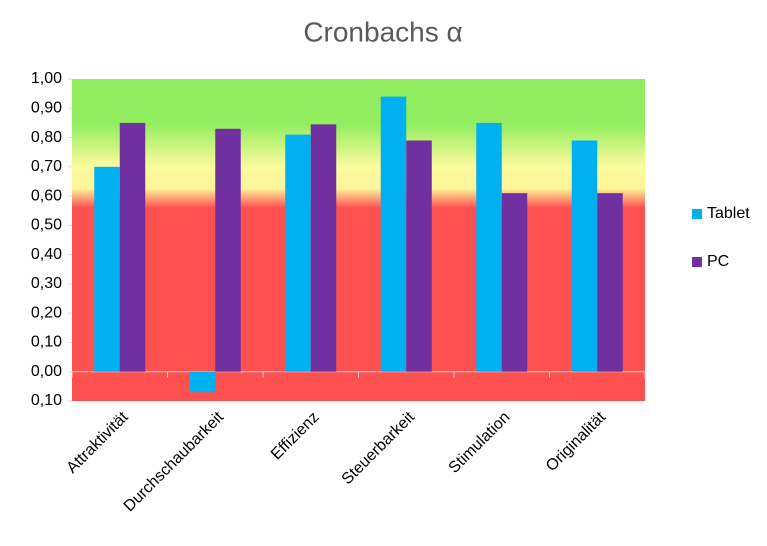 This screenshot has height=546, width=767. Describe the element at coordinates (46, 137) in the screenshot. I see `y-tick-label: 0,80` at that location.